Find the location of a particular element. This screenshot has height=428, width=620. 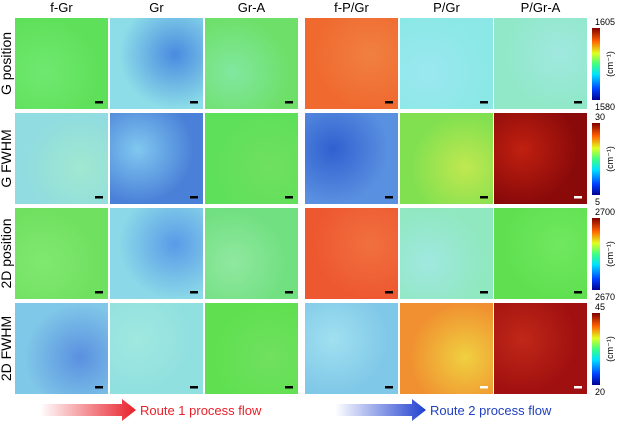

column-header: P/Gr is located at coordinates (446, 7).